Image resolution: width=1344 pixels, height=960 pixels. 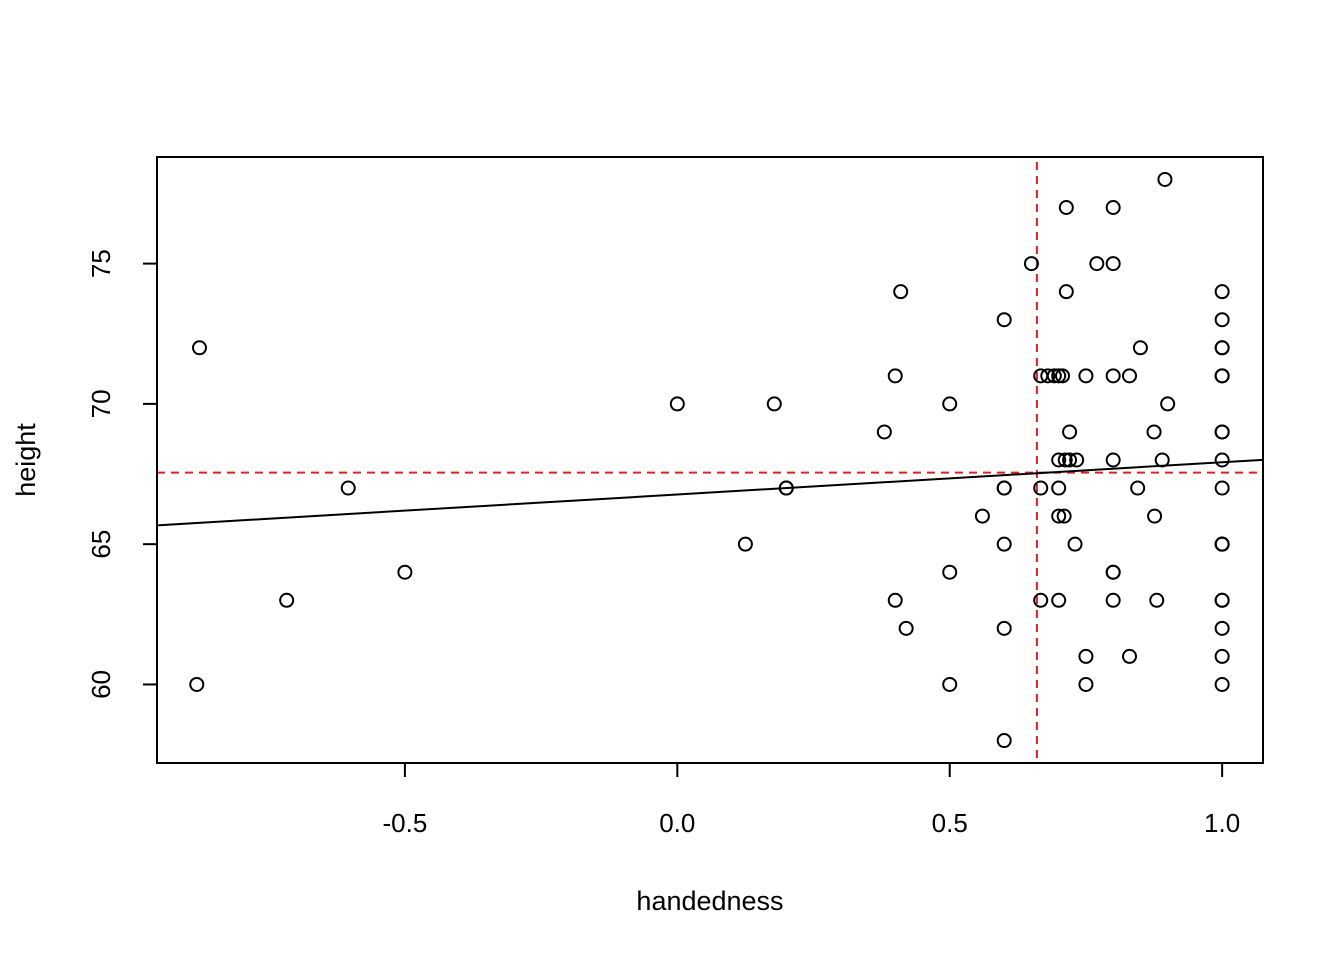 I want to click on x-tick-label: 0.5, so click(x=950, y=823).